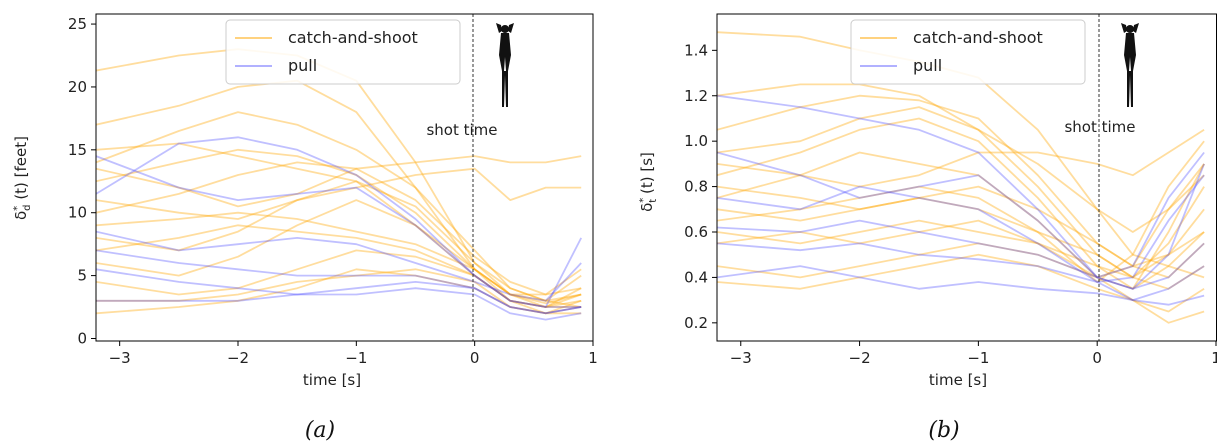  Describe the element at coordinates (1099, 127) in the screenshot. I see `shot-time-label-b: shot time` at that location.